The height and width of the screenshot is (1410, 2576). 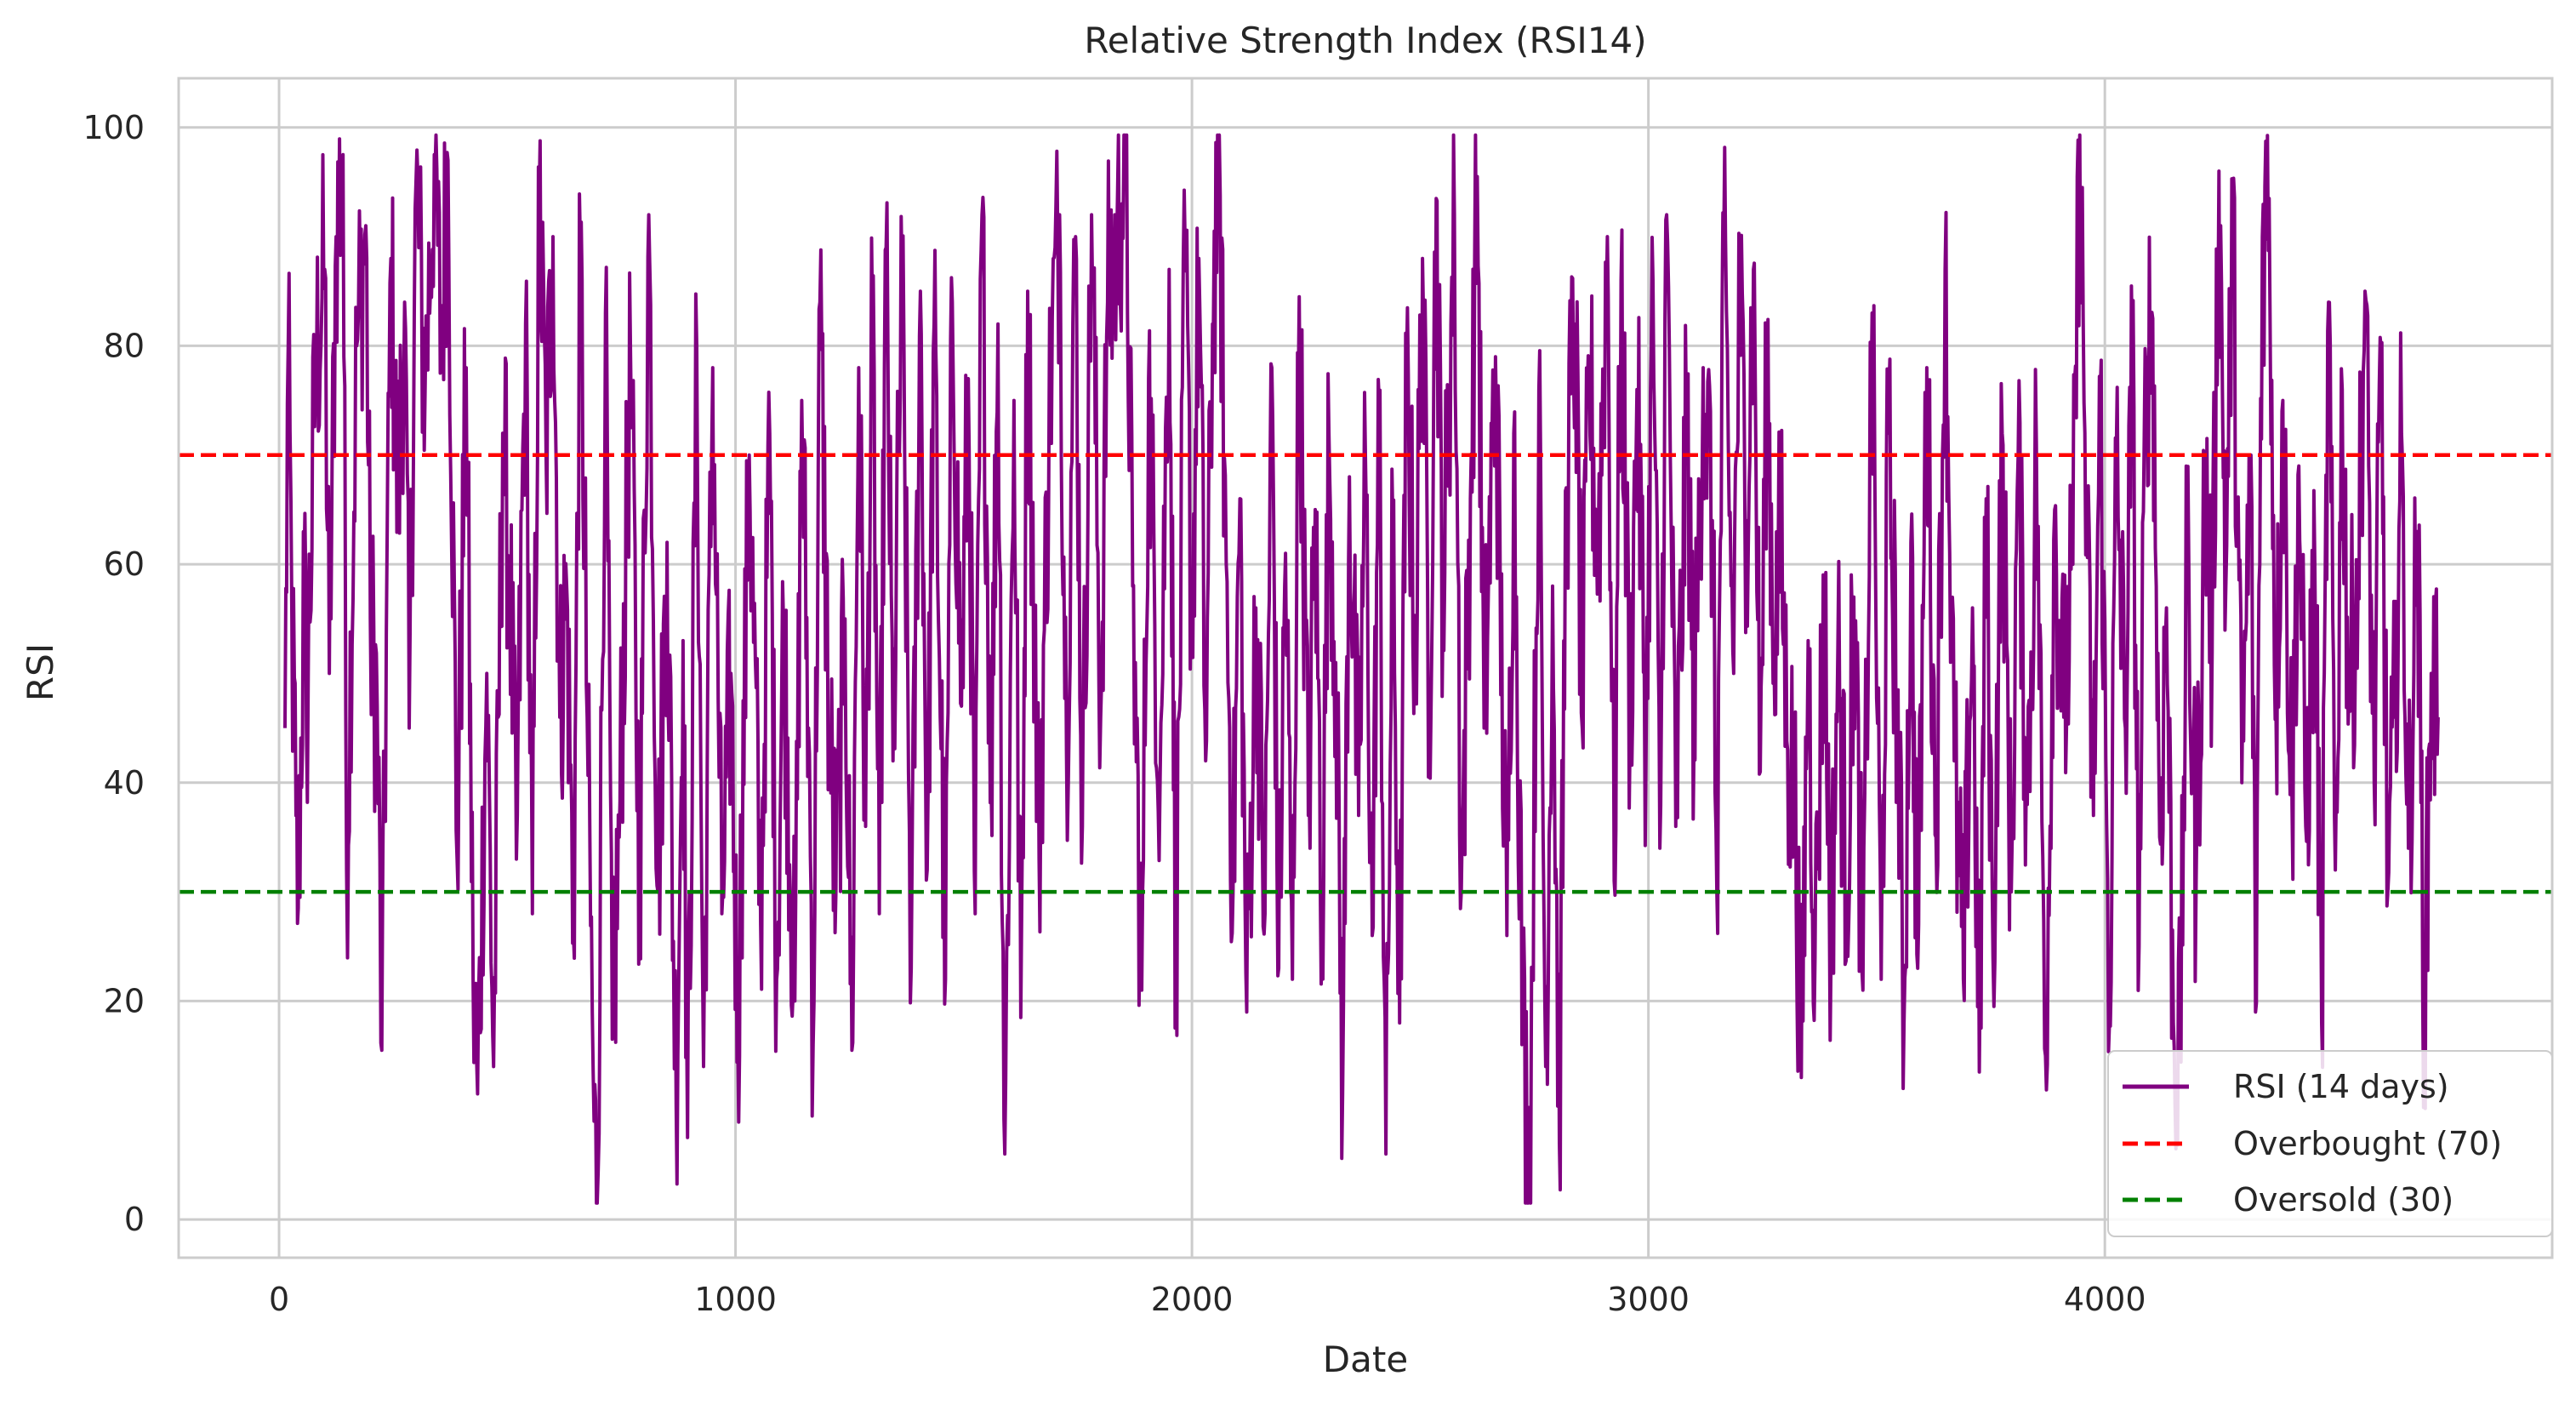 I want to click on y-tick-label: 20, so click(x=125, y=1001).